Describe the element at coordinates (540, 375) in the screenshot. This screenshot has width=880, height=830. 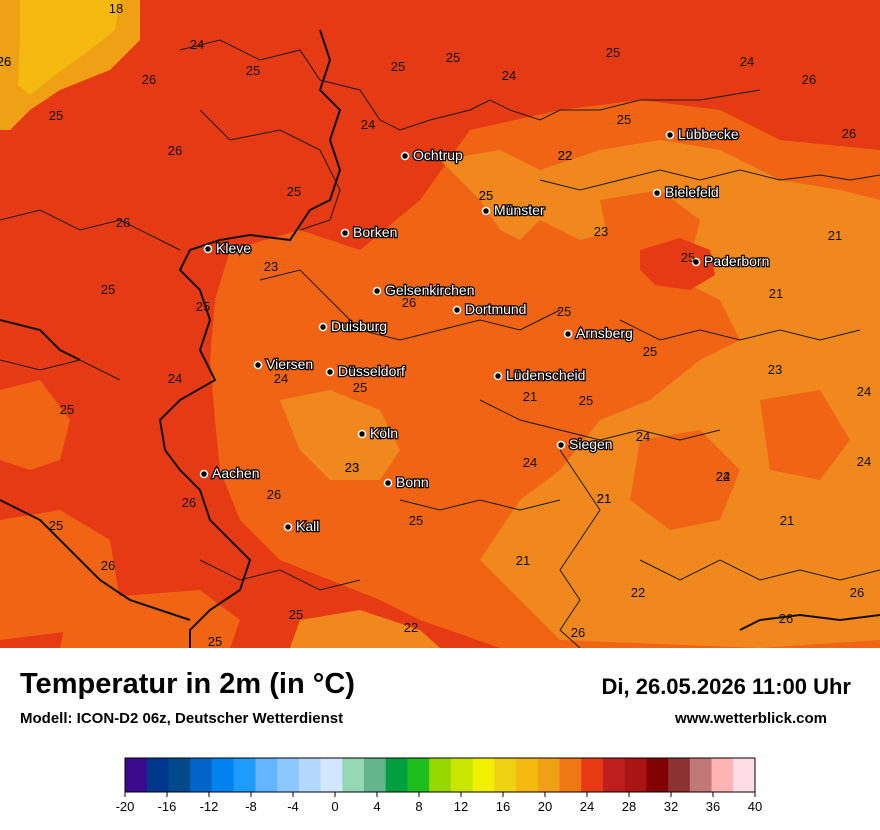
I see `city-marker: Lüdenscheid` at that location.